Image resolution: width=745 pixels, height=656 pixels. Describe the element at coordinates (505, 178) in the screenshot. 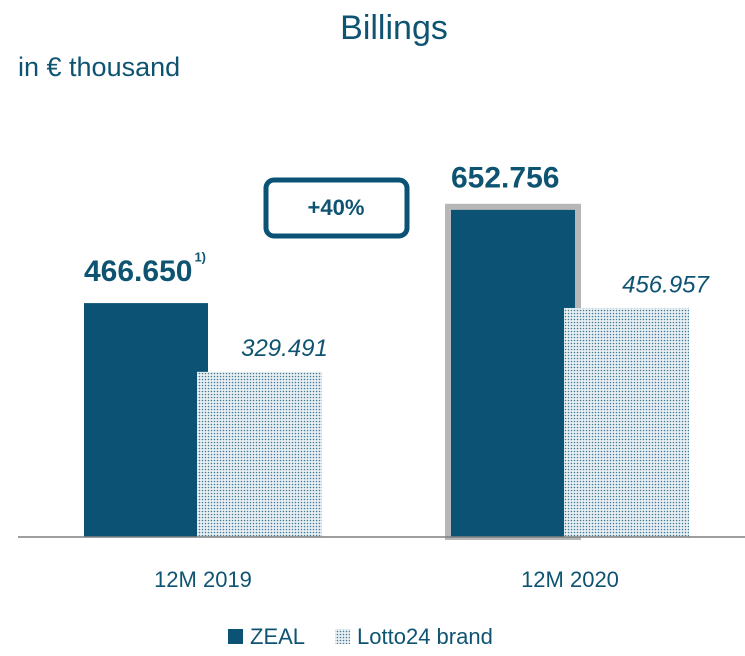

I see `value-label: 652.756` at that location.